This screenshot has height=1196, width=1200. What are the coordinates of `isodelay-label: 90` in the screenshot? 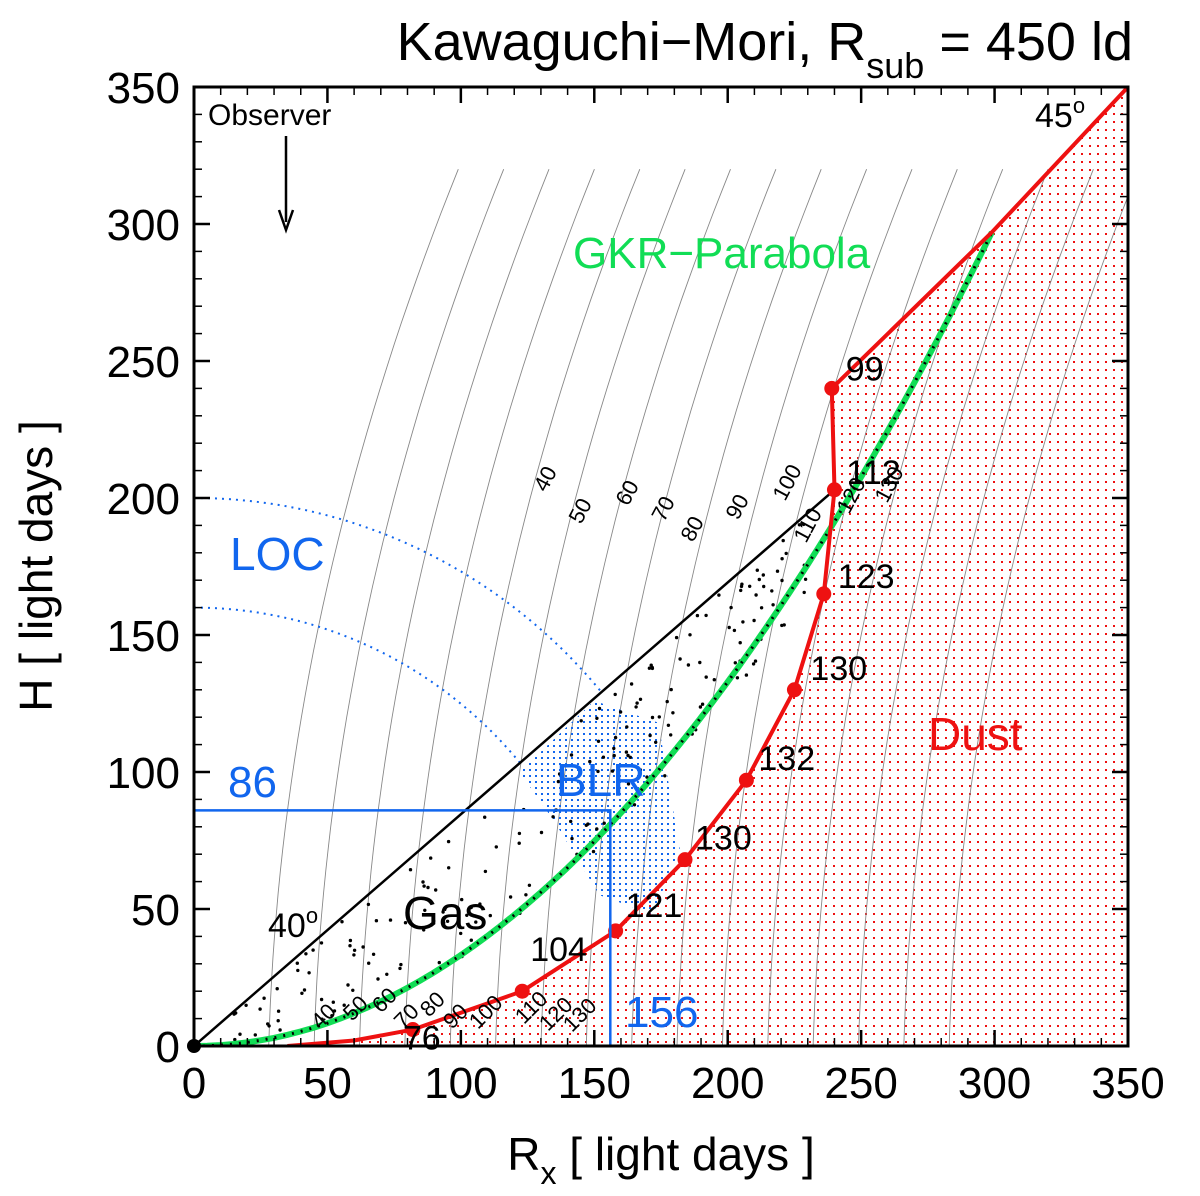 It's located at (737, 506).